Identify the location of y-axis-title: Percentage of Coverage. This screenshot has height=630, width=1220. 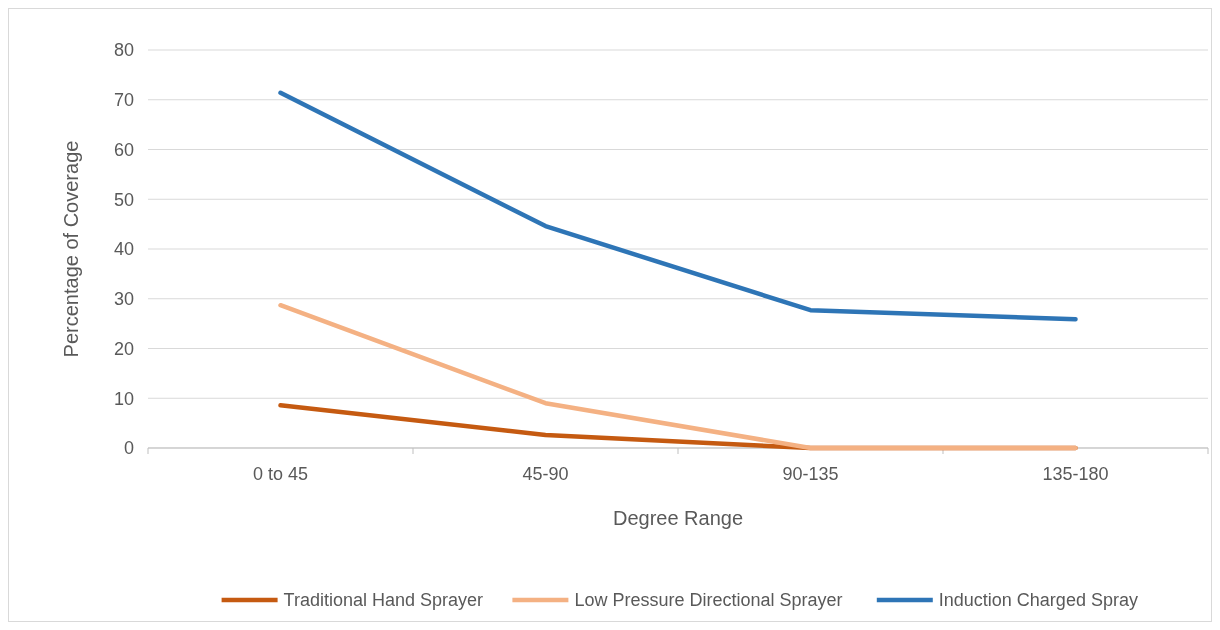
(71, 249).